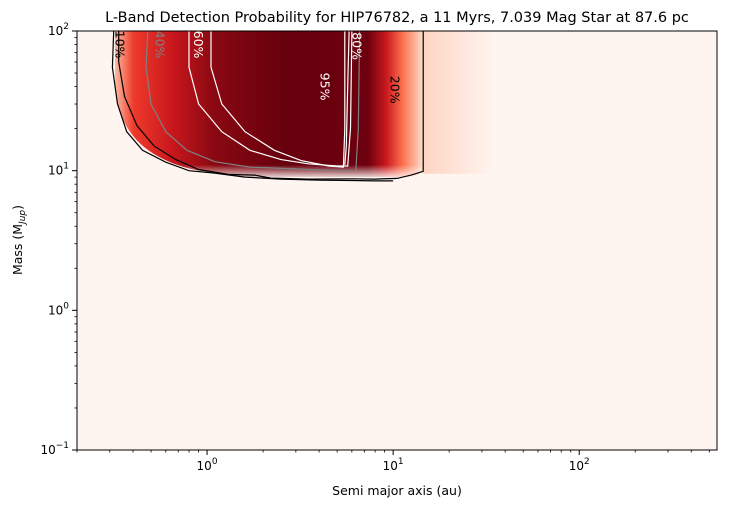  I want to click on contour-label-0: 10%, so click(119, 45).